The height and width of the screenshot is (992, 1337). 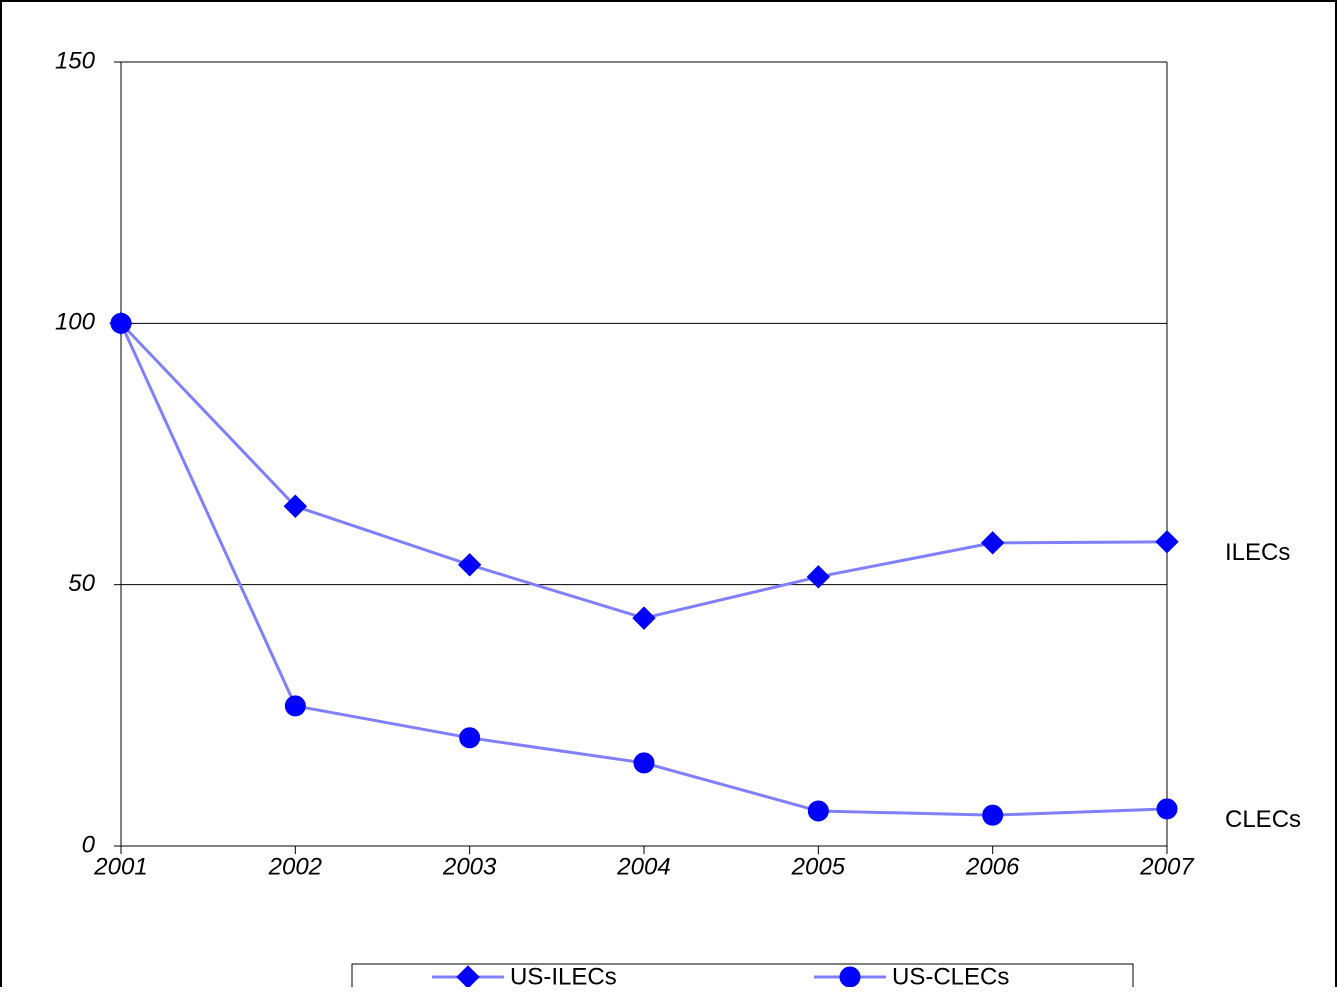 I want to click on x-tick-label: 2004, so click(x=643, y=866).